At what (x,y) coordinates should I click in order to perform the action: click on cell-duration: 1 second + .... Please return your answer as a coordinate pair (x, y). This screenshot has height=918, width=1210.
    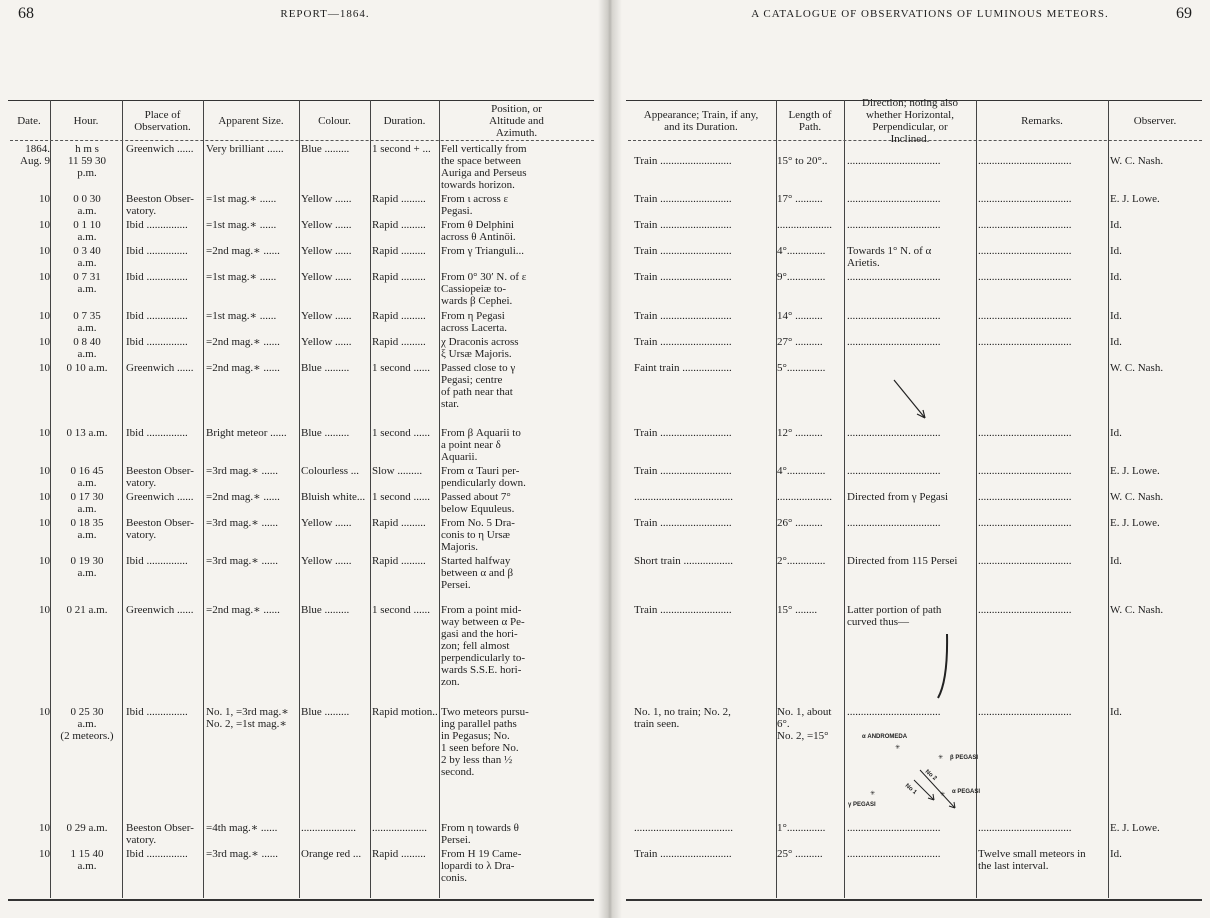
    Looking at the image, I should click on (401, 149).